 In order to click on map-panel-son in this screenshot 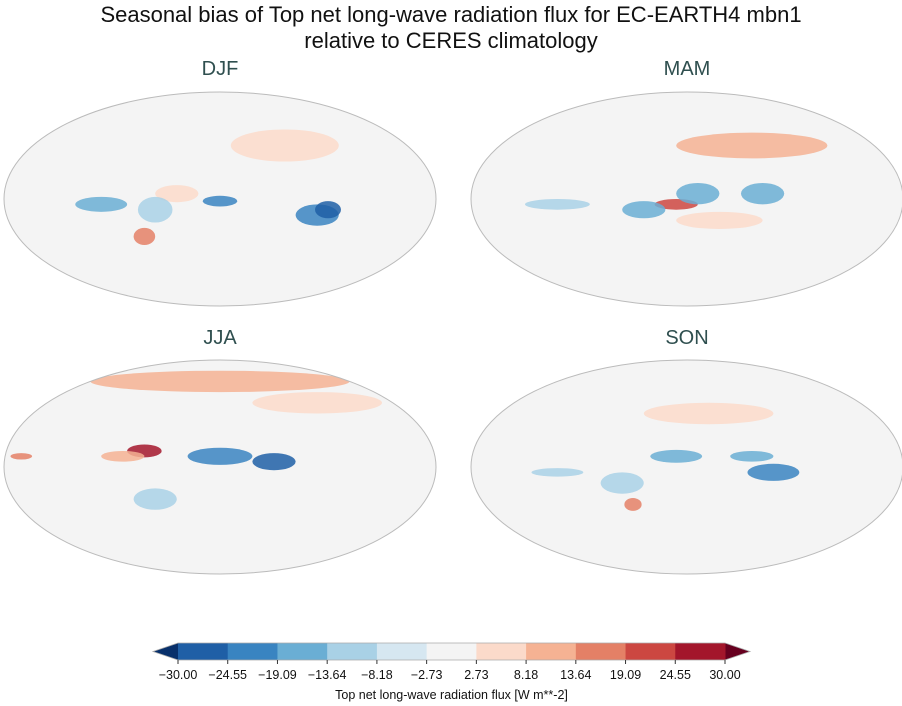, I will do `click(686, 467)`.